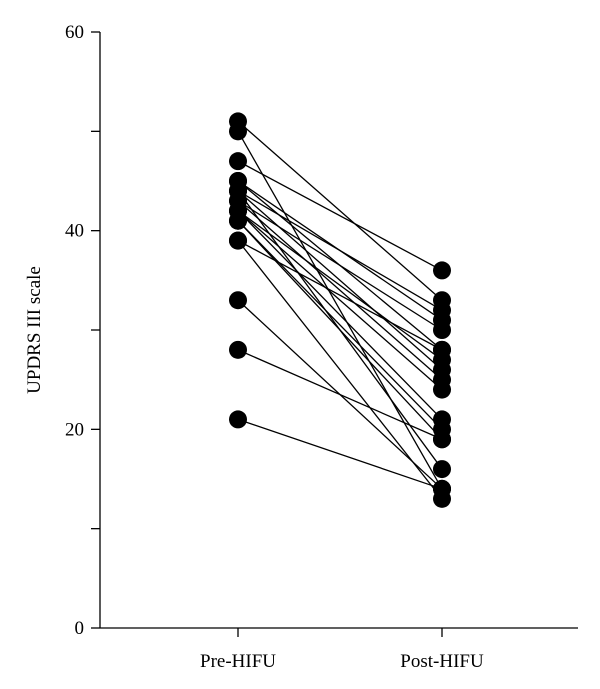 The height and width of the screenshot is (689, 600). Describe the element at coordinates (74, 231) in the screenshot. I see `y-tick-label: 40` at that location.